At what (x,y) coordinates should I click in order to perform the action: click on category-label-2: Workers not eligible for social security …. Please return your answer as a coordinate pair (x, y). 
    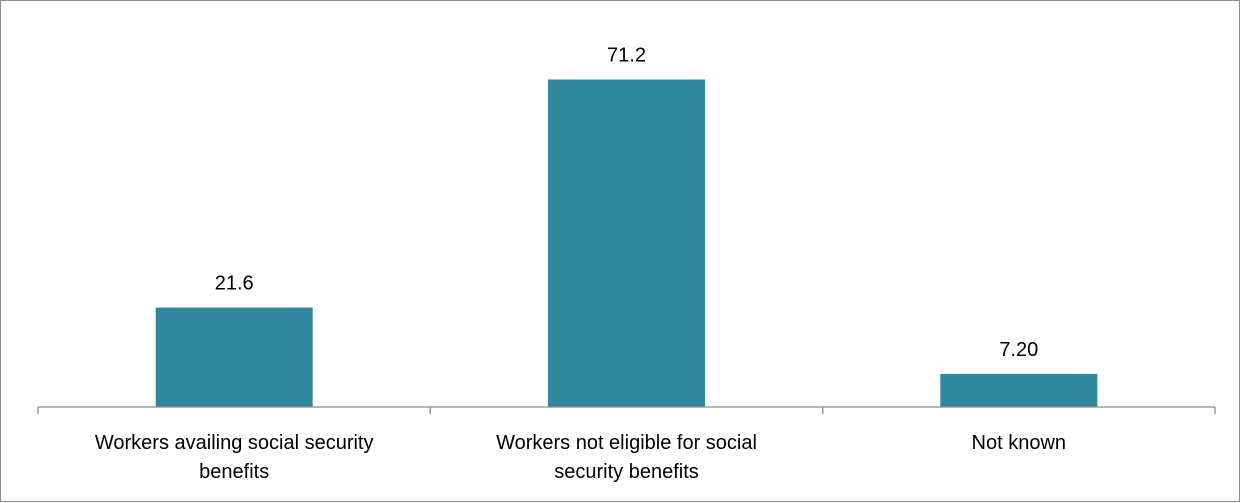
    Looking at the image, I should click on (626, 457).